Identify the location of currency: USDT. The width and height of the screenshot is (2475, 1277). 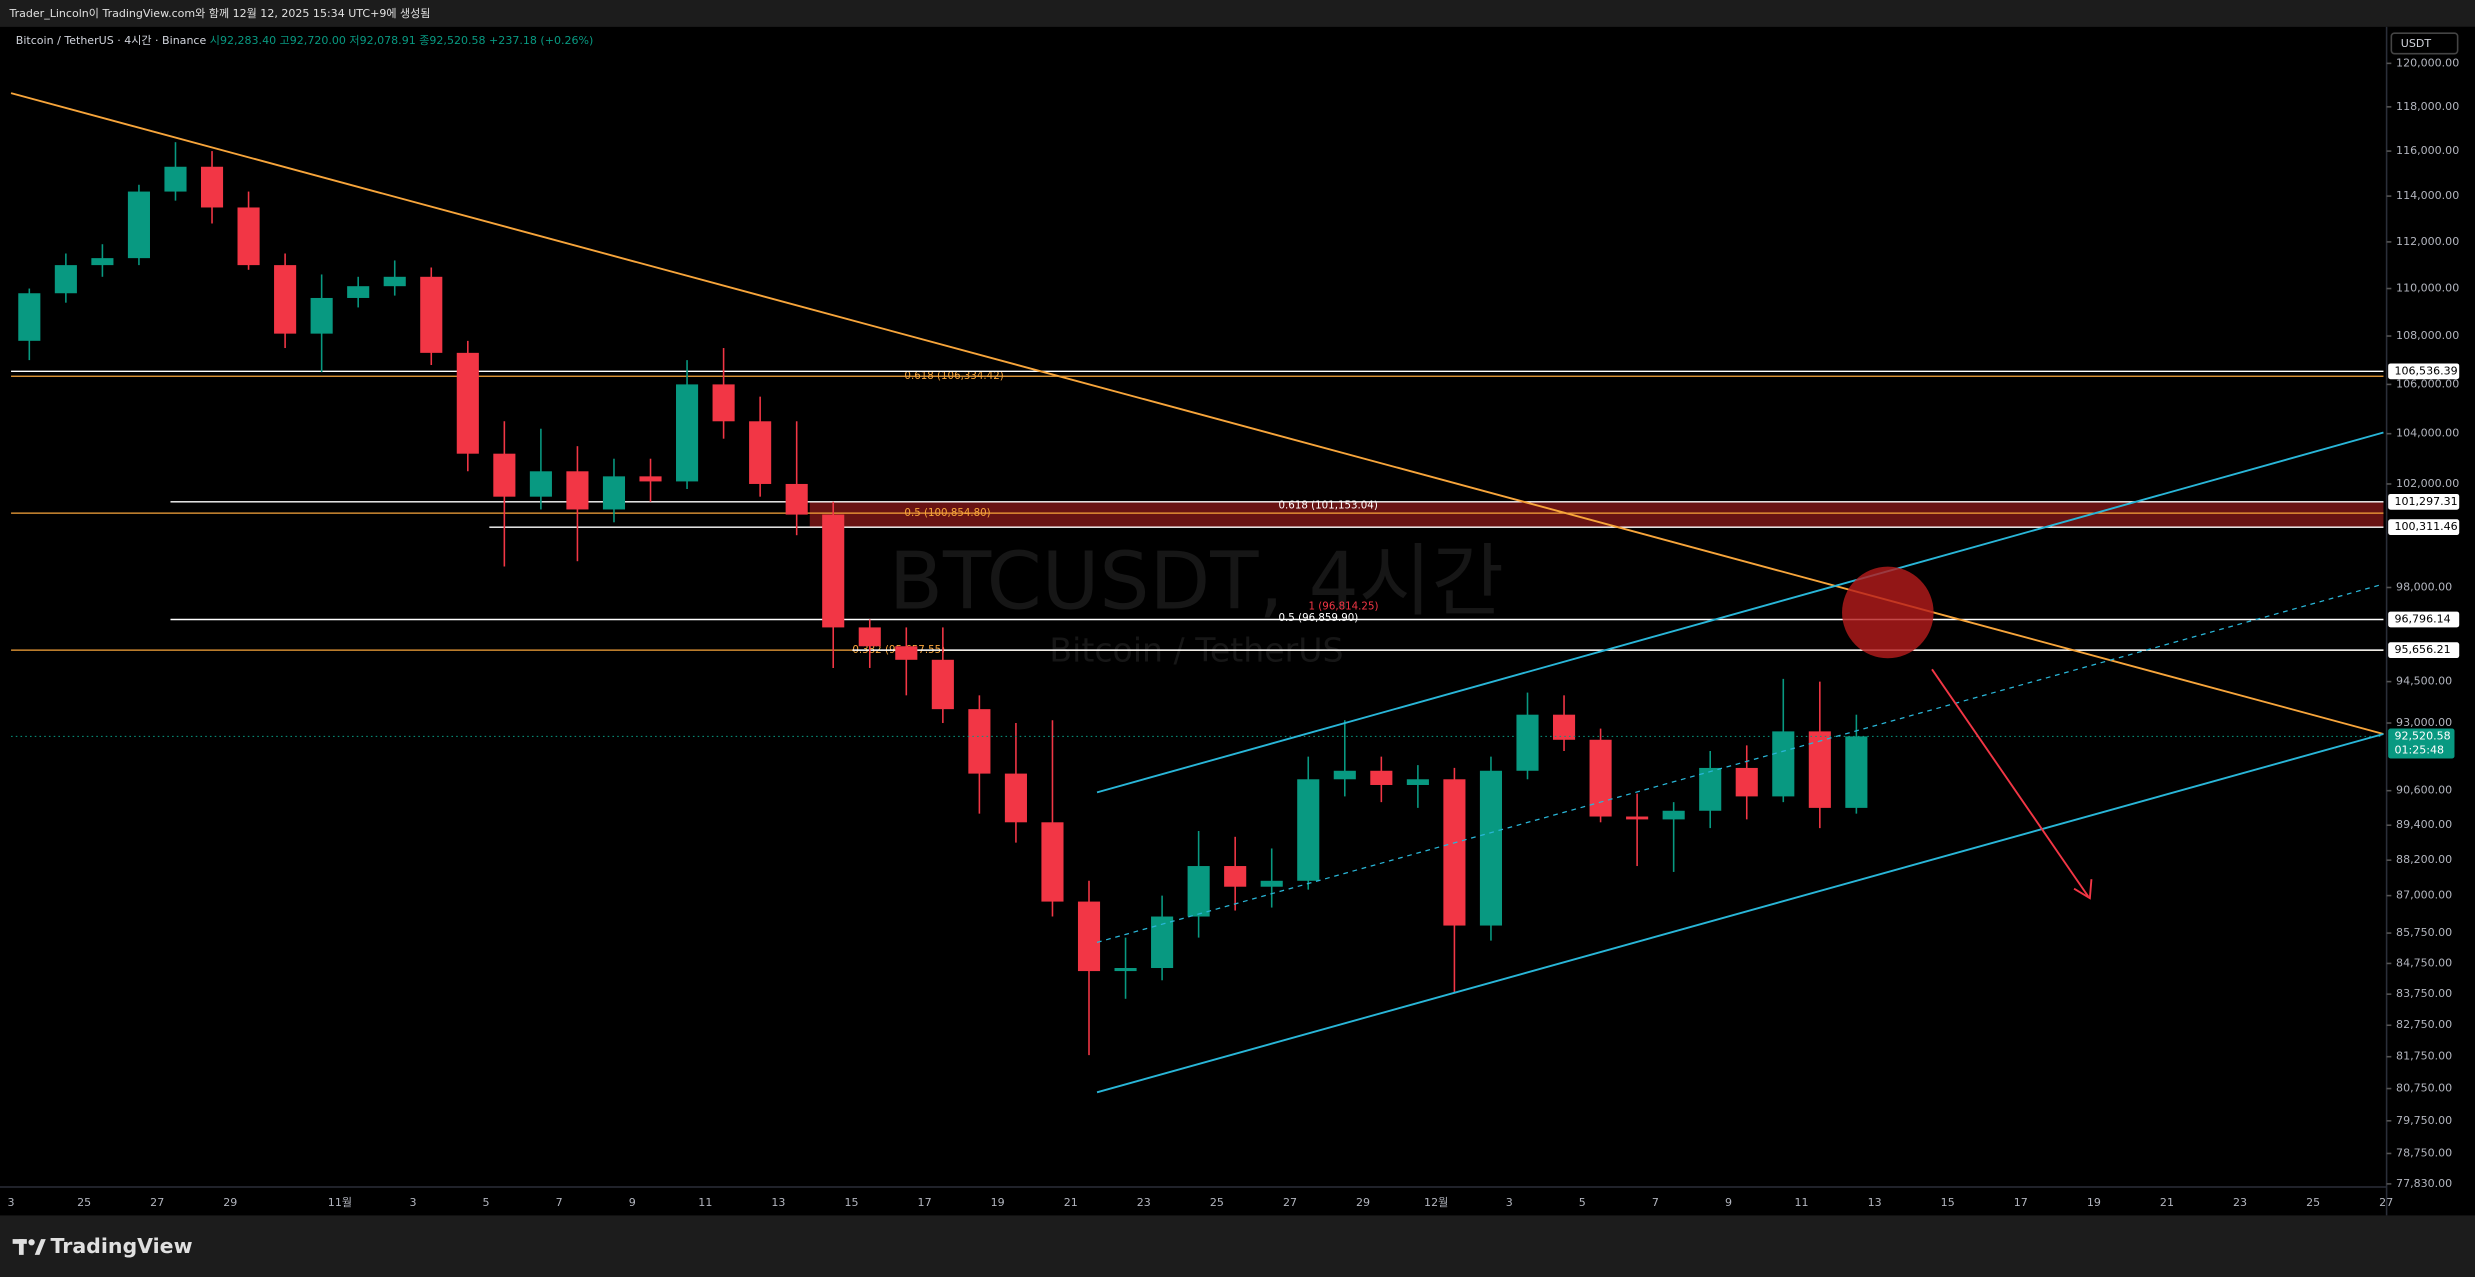
(2416, 43).